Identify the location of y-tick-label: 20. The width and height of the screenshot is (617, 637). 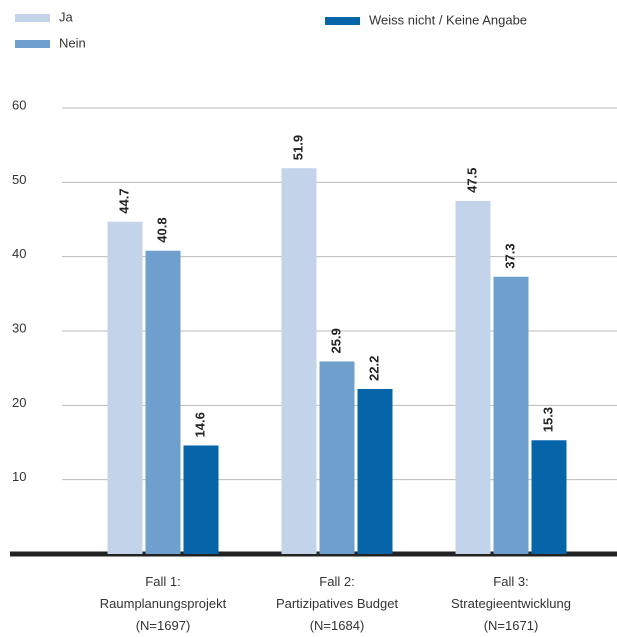
(19, 402).